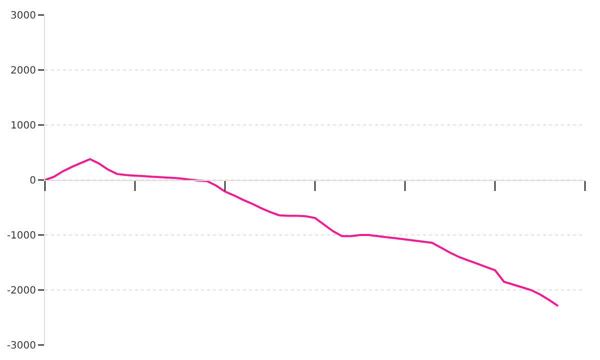 This screenshot has height=360, width=600. I want to click on y-tick-label: 2000, so click(23, 71).